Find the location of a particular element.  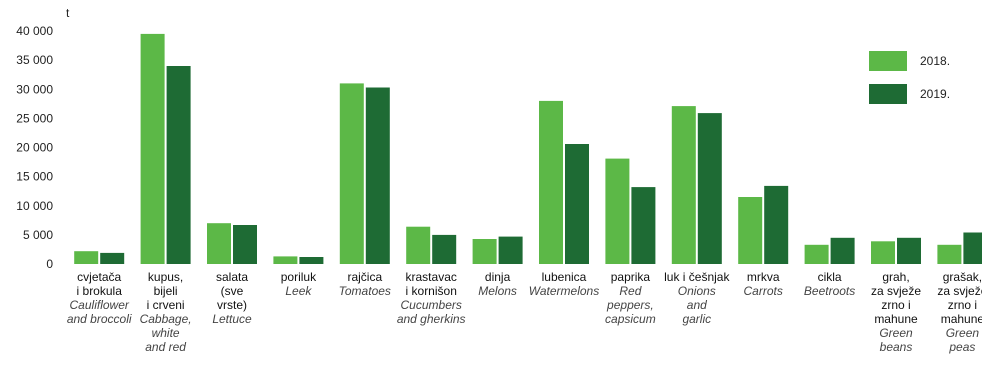

category-name-english: Lettuce is located at coordinates (232, 319).